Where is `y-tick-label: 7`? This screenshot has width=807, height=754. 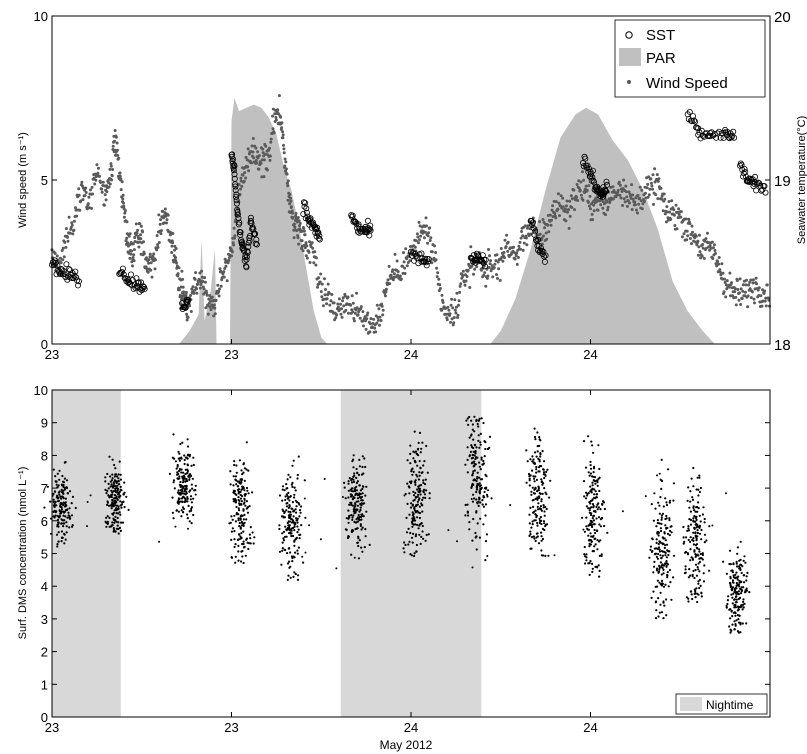
y-tick-label: 7 is located at coordinates (44, 488).